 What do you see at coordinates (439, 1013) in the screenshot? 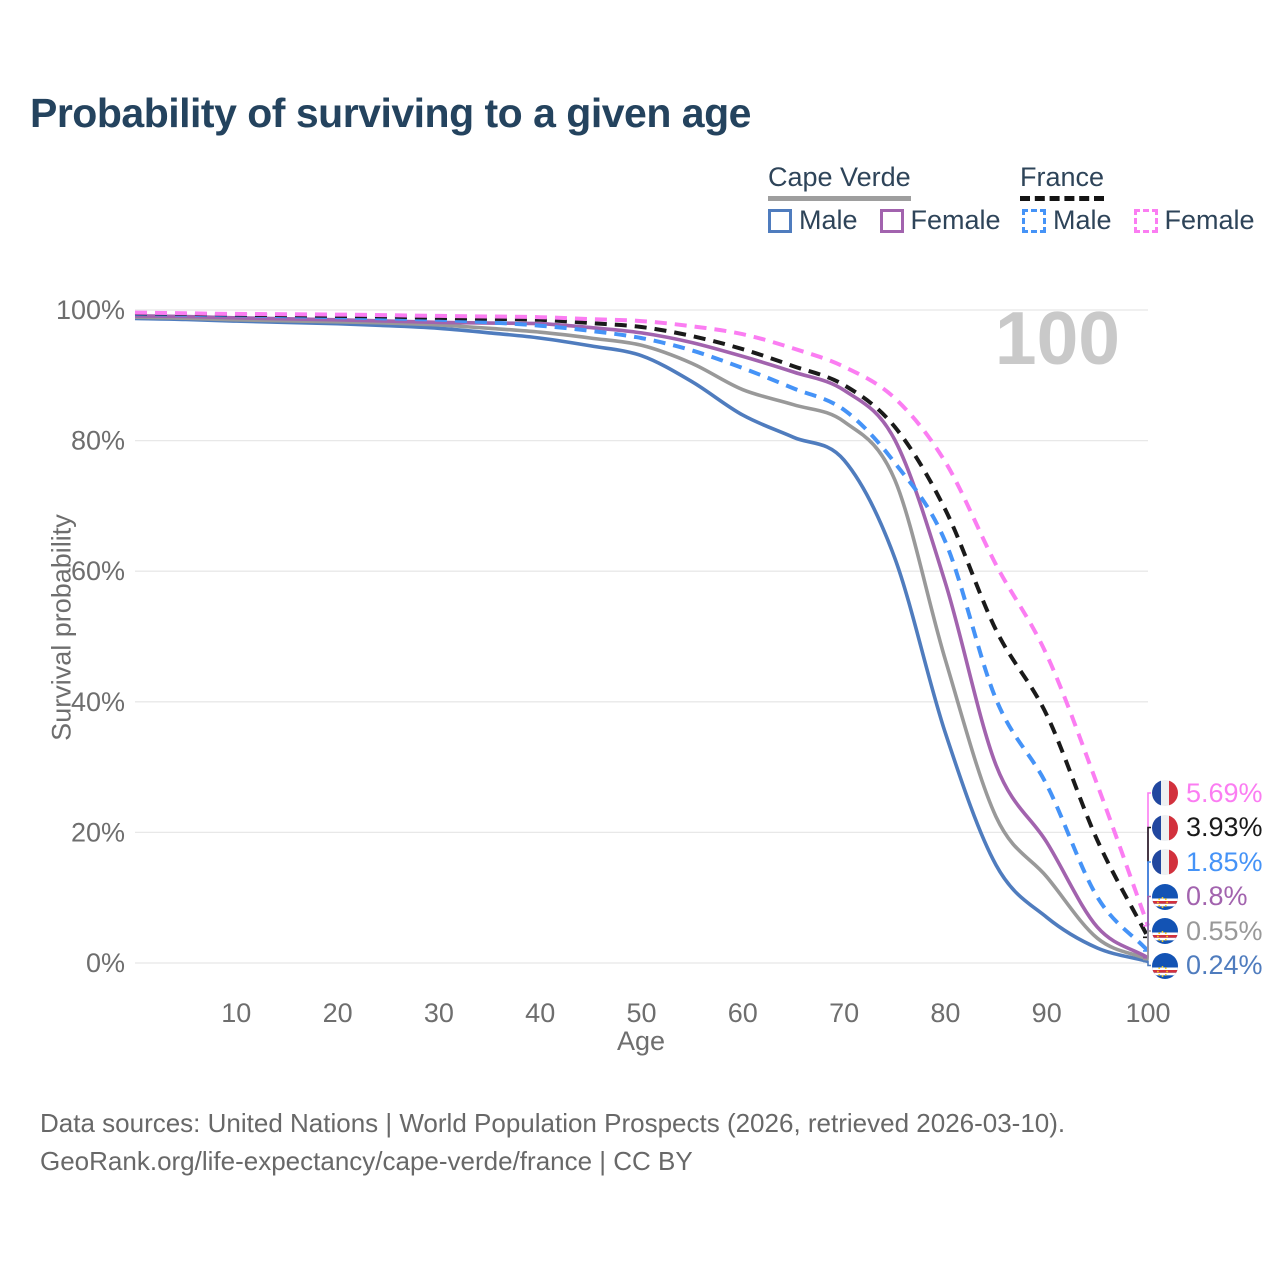
I see `x-tick-label-30: 30` at bounding box center [439, 1013].